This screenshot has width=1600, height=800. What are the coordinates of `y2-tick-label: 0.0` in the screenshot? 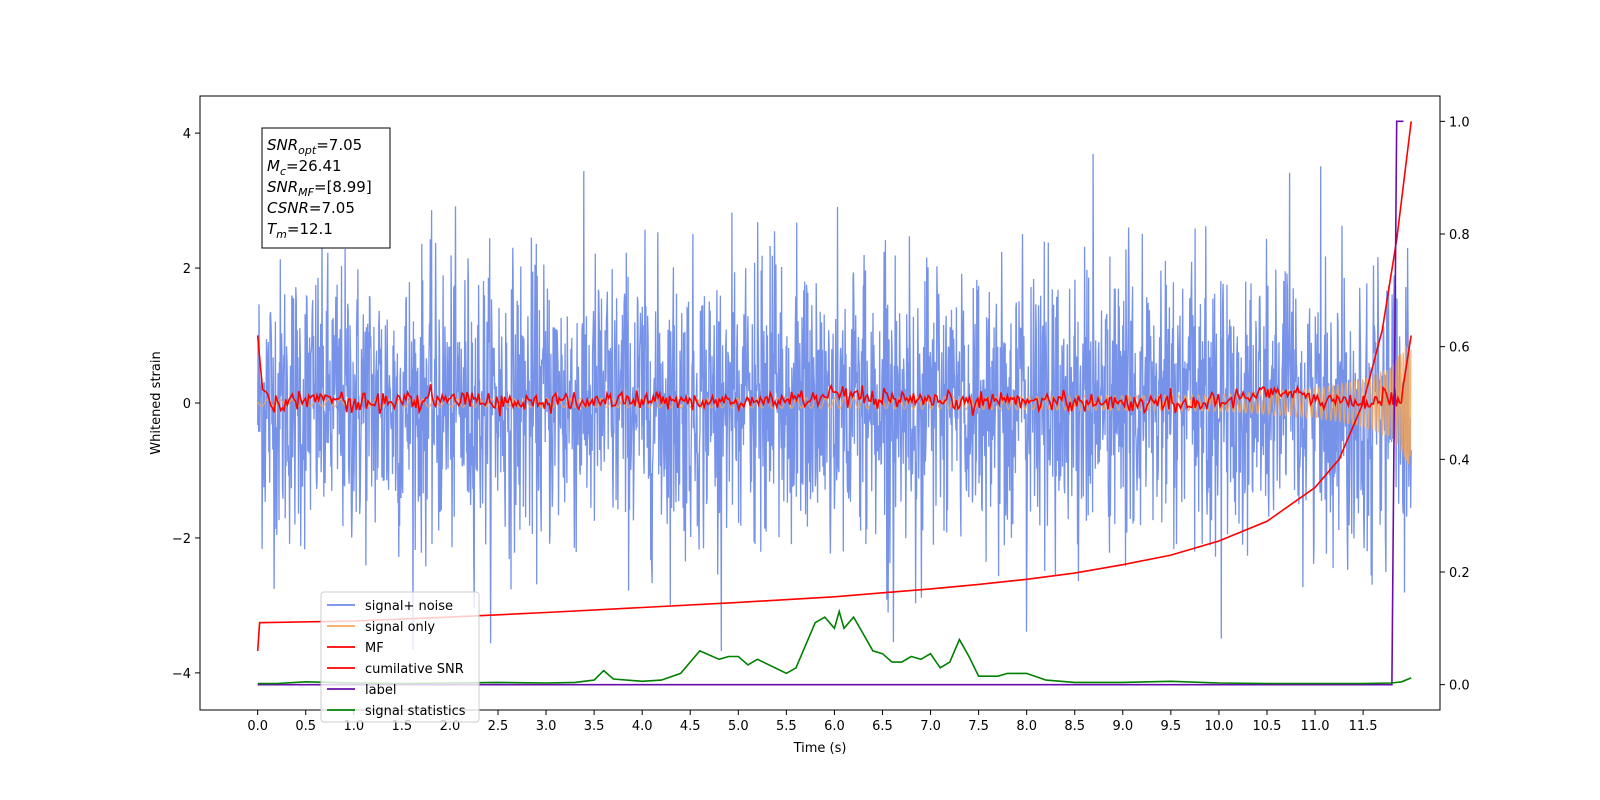 It's located at (1459, 686).